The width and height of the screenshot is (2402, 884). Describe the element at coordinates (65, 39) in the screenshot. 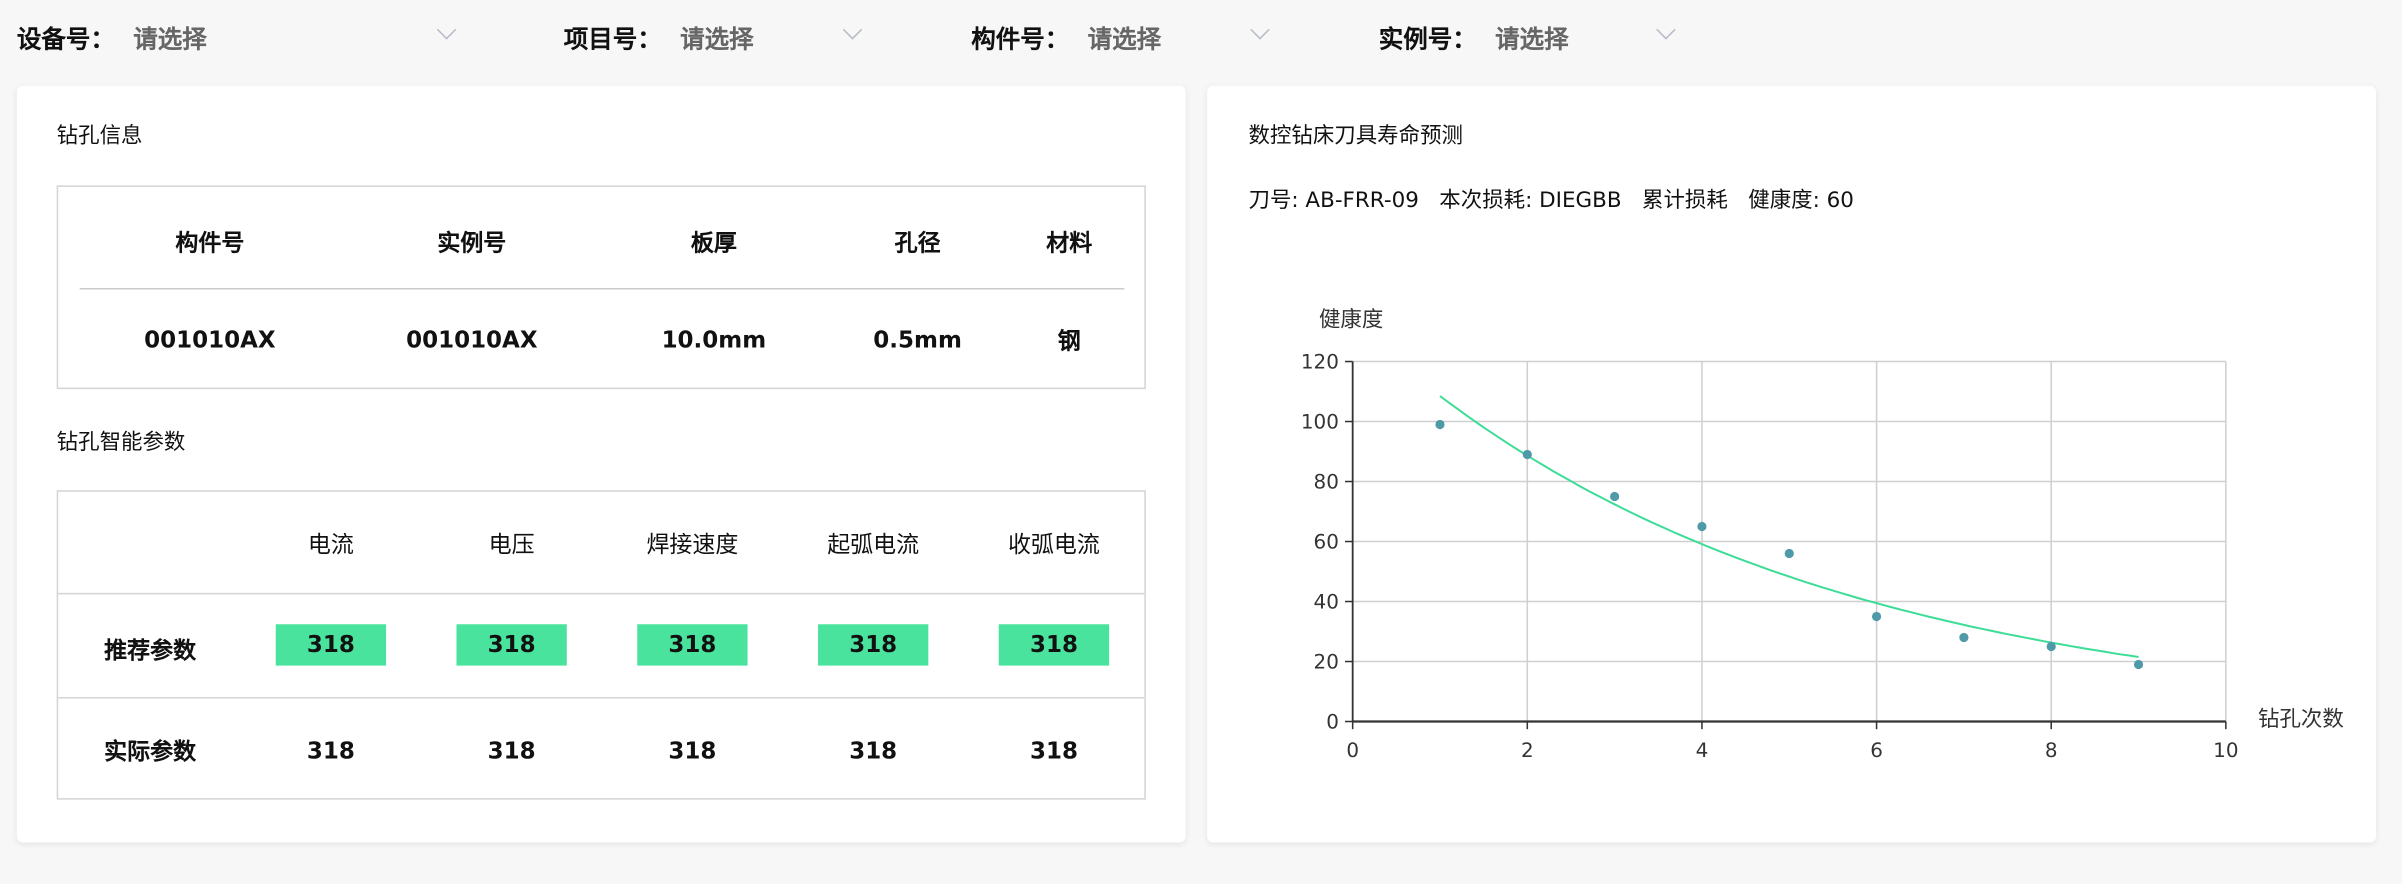

I see `filter-device-label: 设备号：` at that location.